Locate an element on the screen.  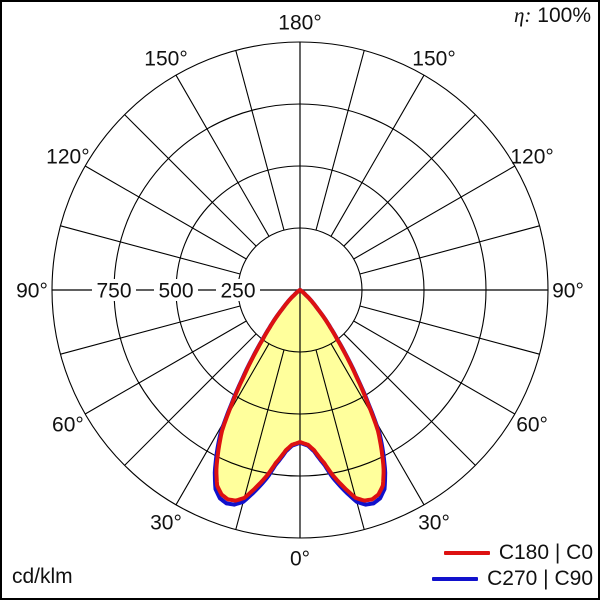
legend-line-c90-icon is located at coordinates (455, 579).